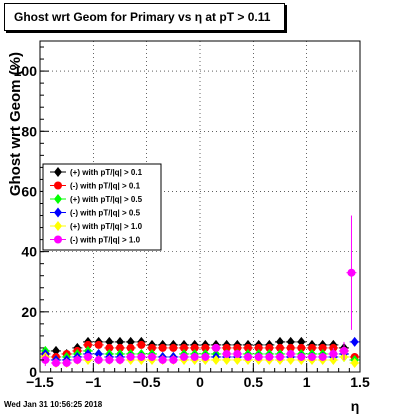 The height and width of the screenshot is (414, 400). I want to click on timestamp: Wed Jan 31 10:56:25 2018, so click(53, 404).